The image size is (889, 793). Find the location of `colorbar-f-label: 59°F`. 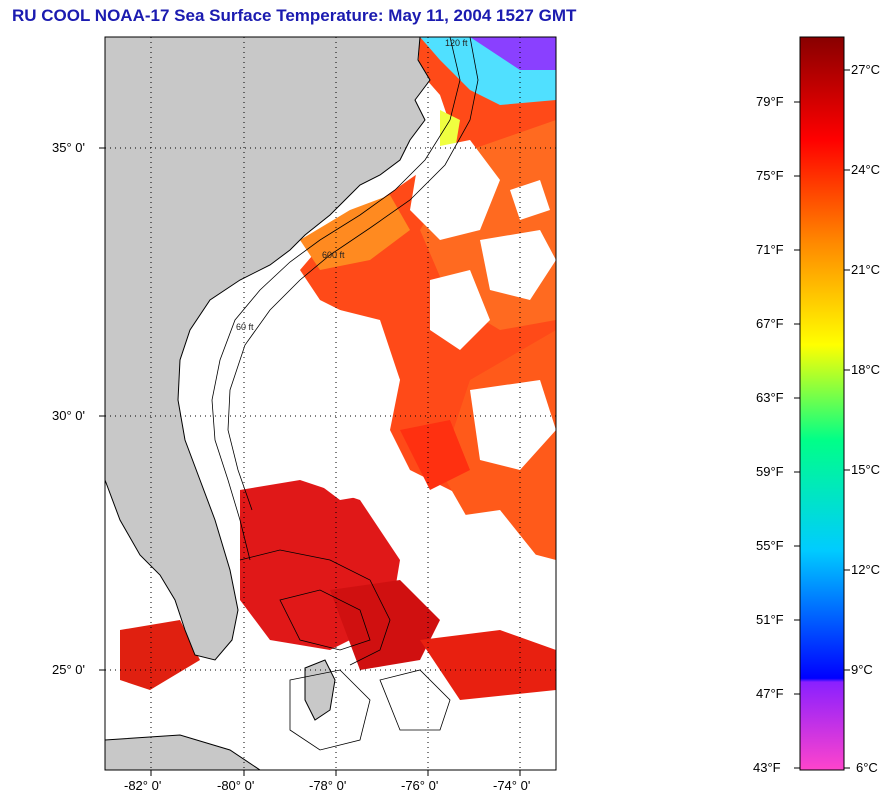

colorbar-f-label: 59°F is located at coordinates (770, 471).